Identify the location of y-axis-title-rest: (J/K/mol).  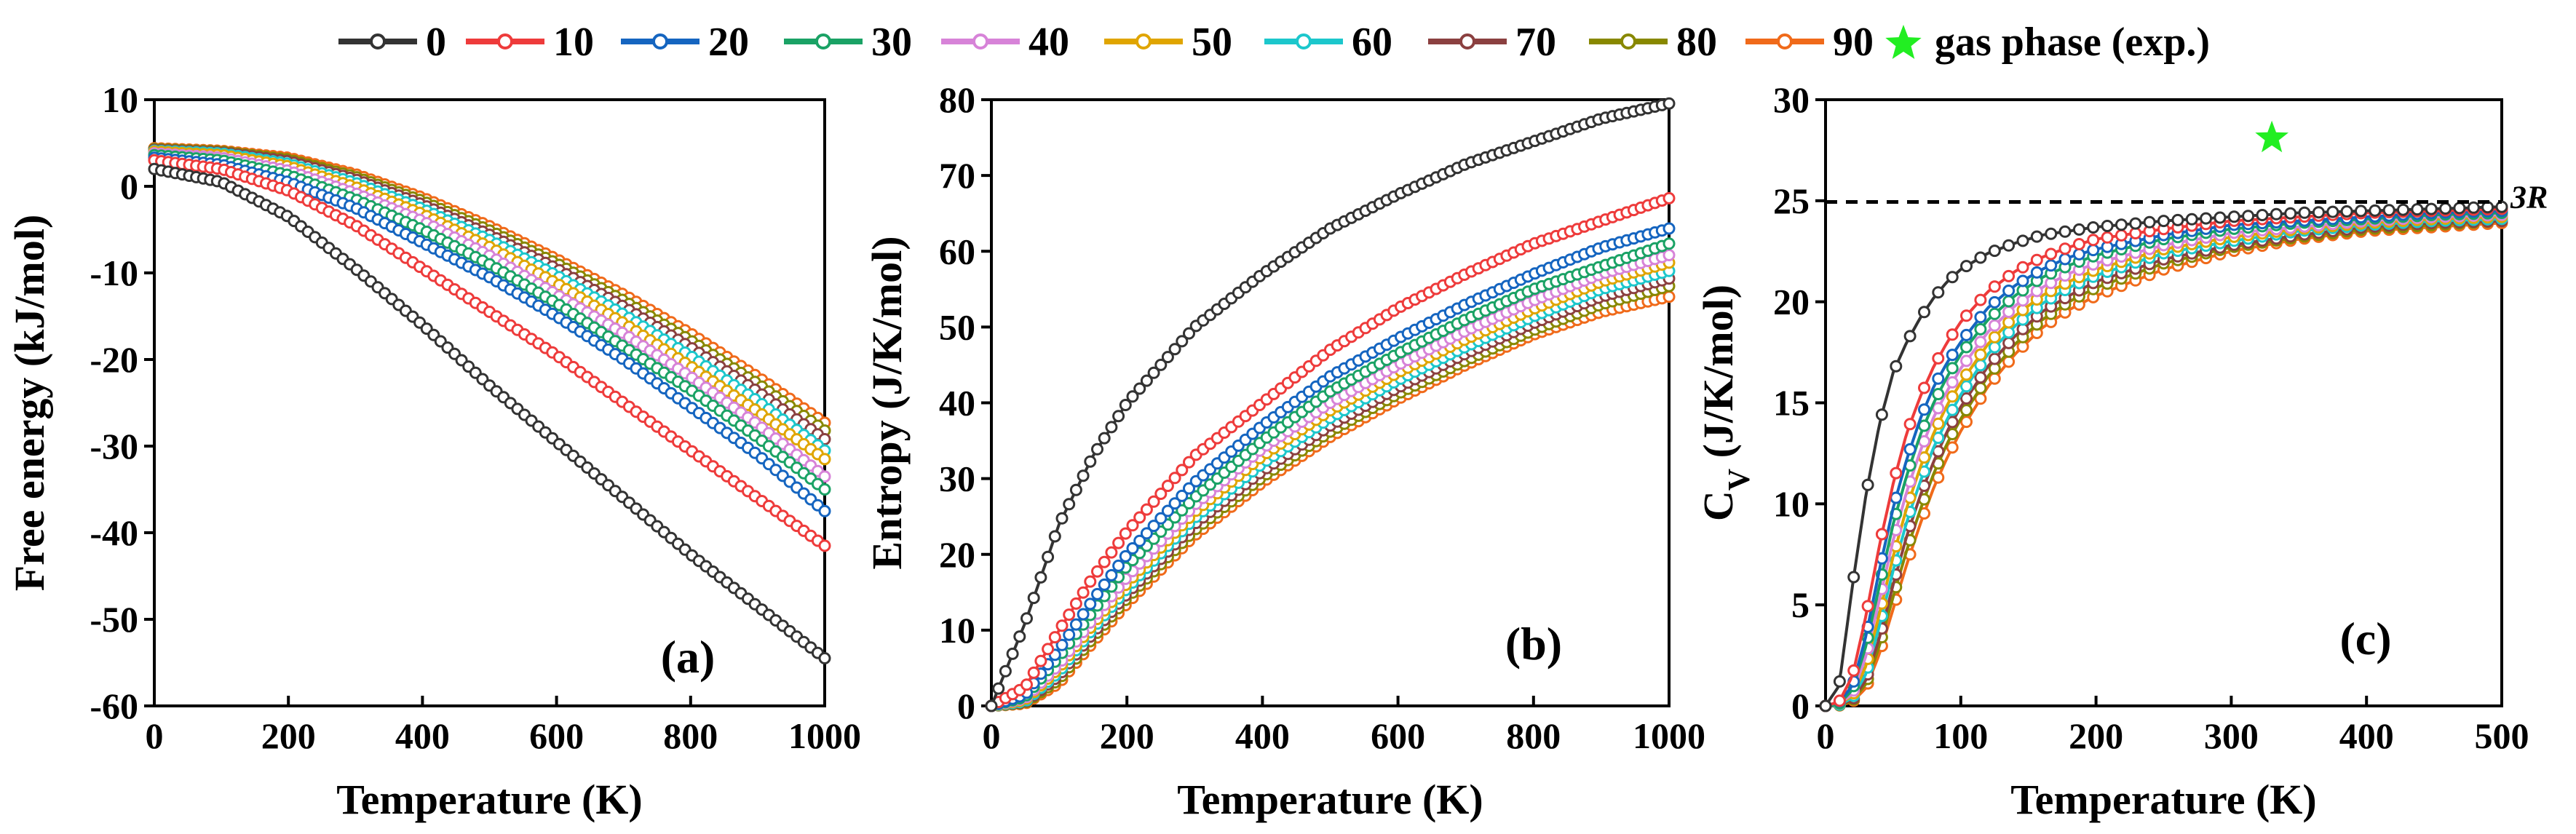
(1718, 377).